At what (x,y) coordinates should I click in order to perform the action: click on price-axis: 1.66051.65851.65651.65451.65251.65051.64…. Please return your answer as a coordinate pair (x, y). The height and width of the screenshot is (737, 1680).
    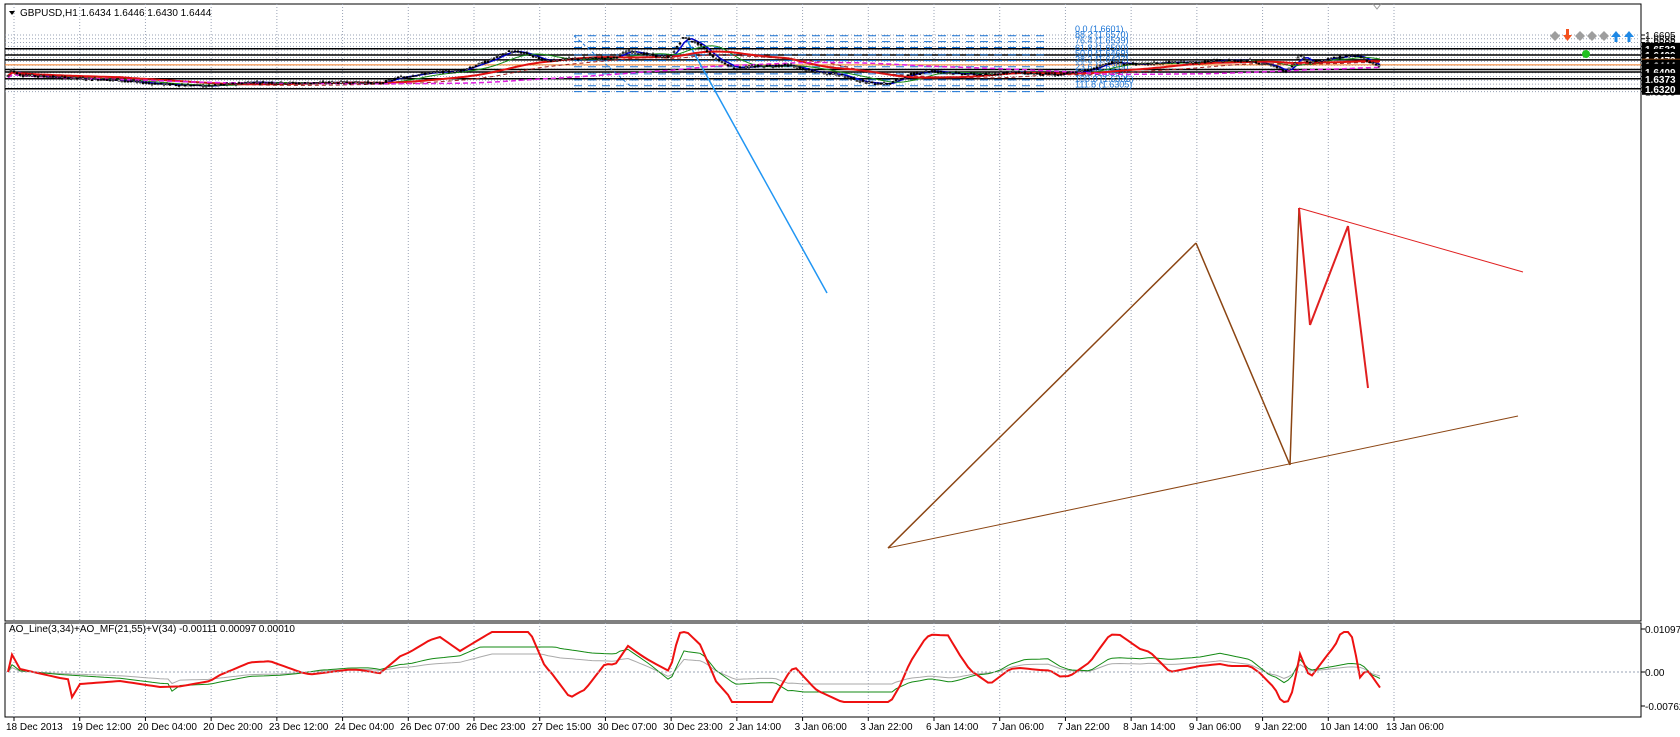
    Looking at the image, I should click on (1660, 65).